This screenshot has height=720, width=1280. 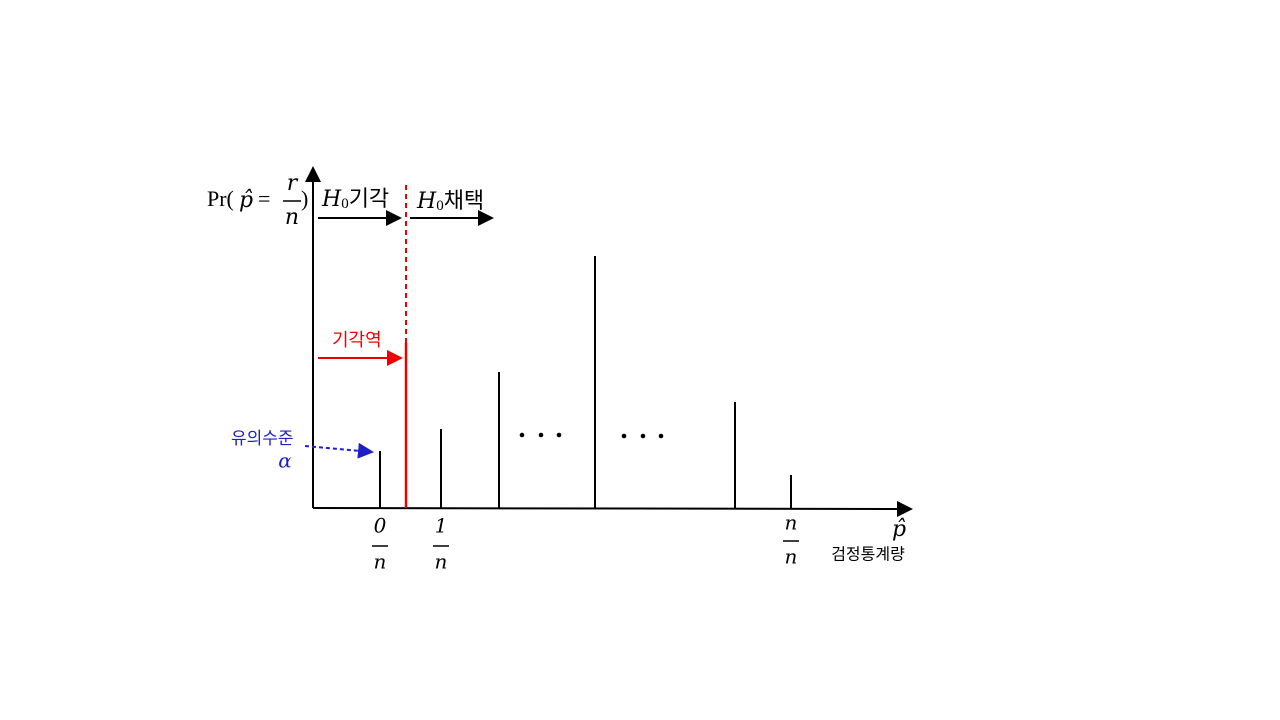 I want to click on x-tick-labels: 0 n 1 n n n, so click(x=585, y=542).